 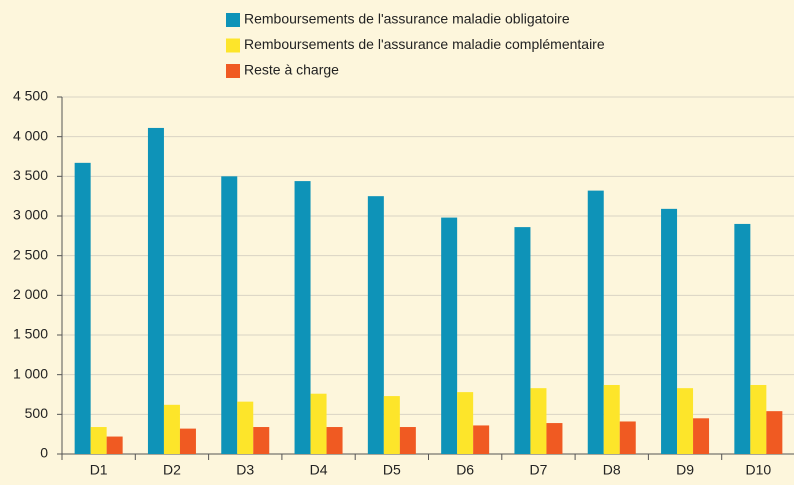 I want to click on y-tick-label: 0, so click(x=44, y=453).